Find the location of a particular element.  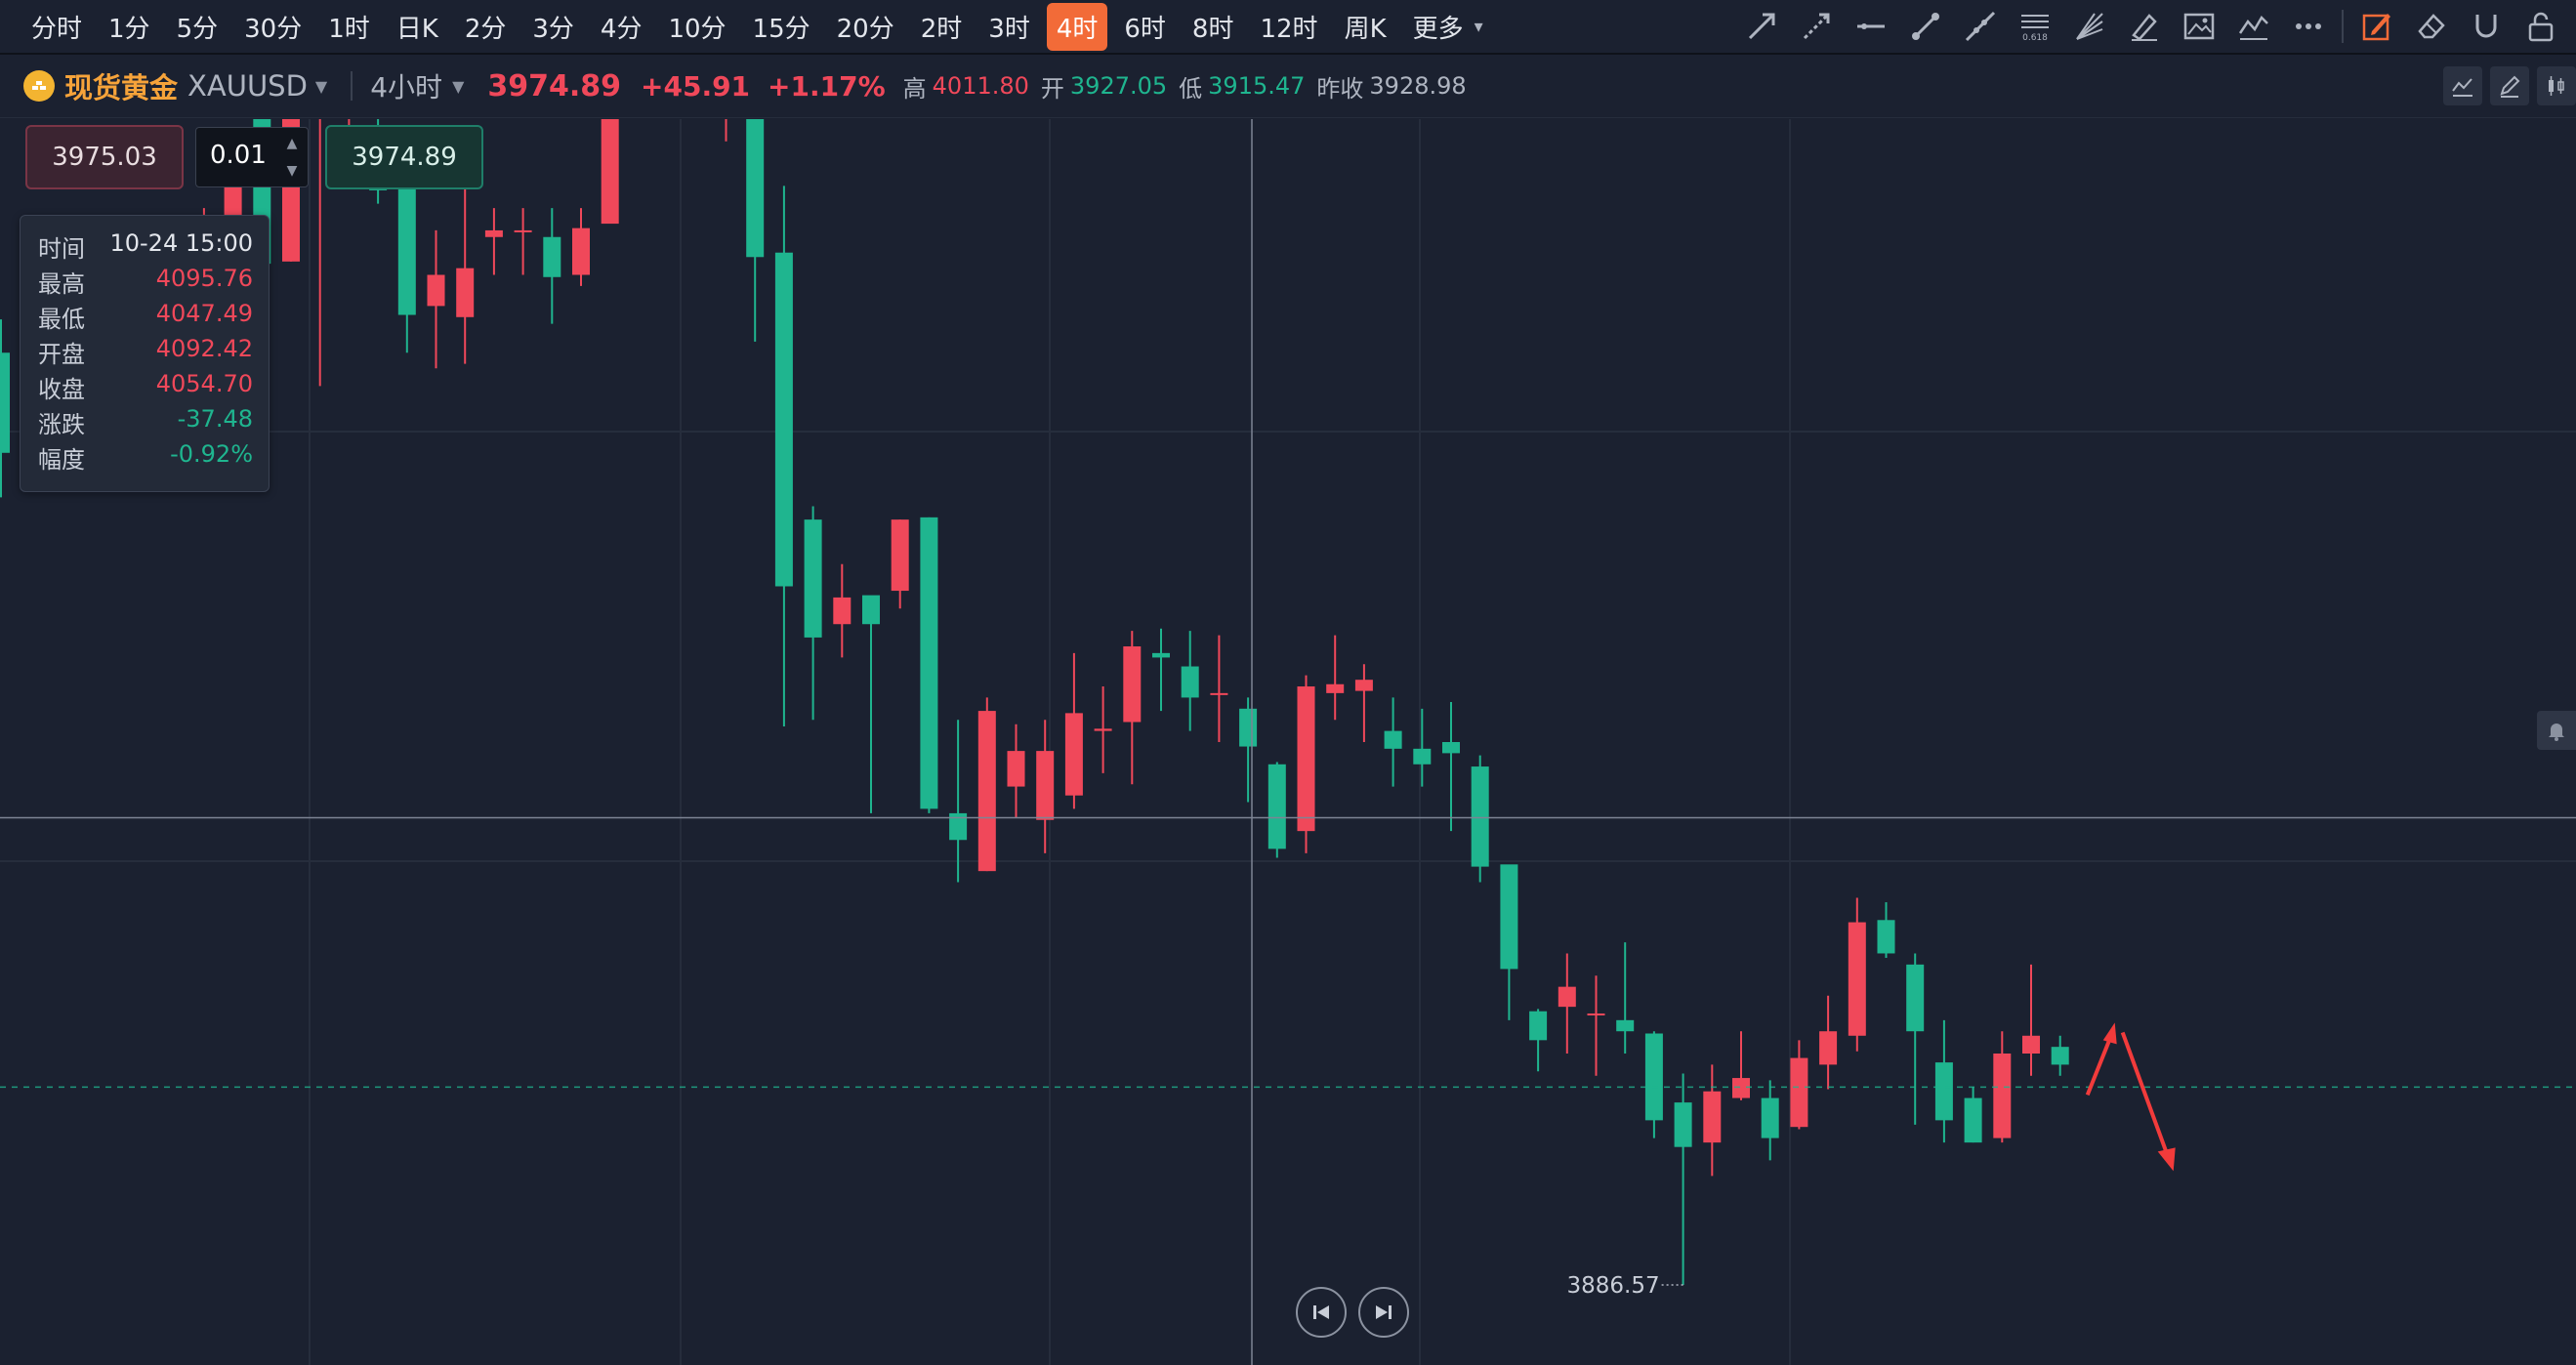

timeframe-5: 日K is located at coordinates (417, 29).